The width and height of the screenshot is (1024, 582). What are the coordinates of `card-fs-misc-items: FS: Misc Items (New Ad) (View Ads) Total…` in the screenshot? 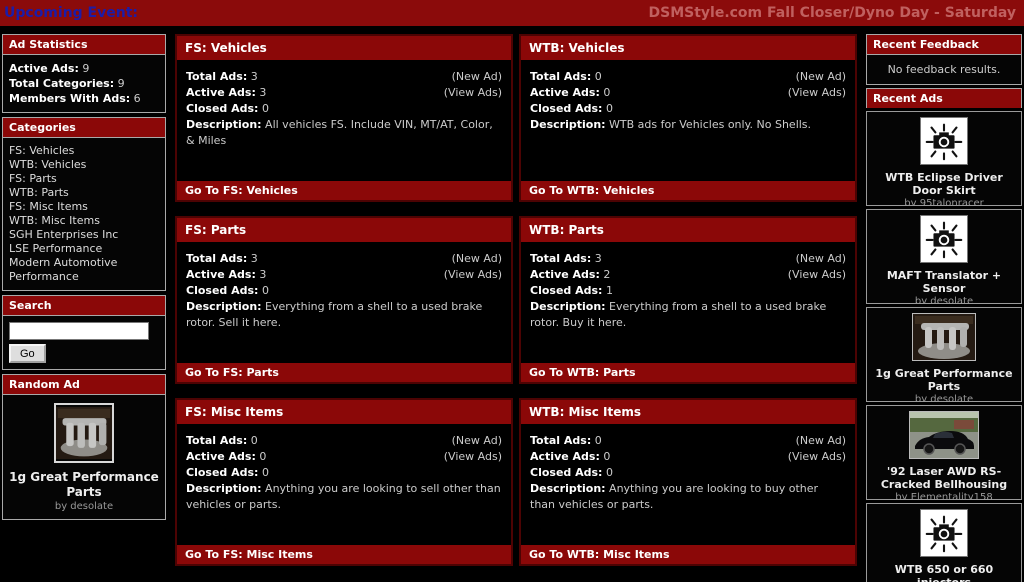 It's located at (344, 482).